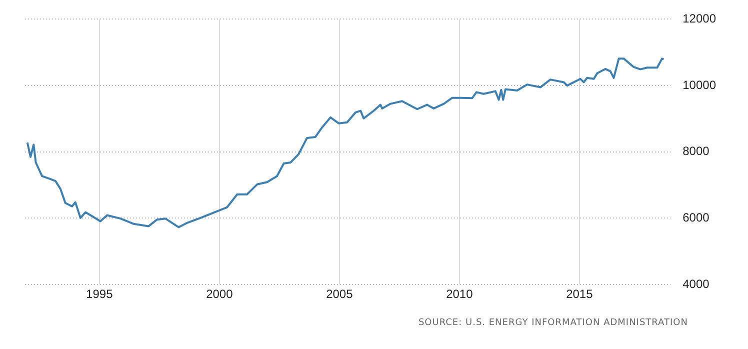 This screenshot has height=349, width=748. What do you see at coordinates (553, 323) in the screenshot?
I see `source-note: SOURCE: U.S. ENERGY INFORMATION ADMINISTRATION` at bounding box center [553, 323].